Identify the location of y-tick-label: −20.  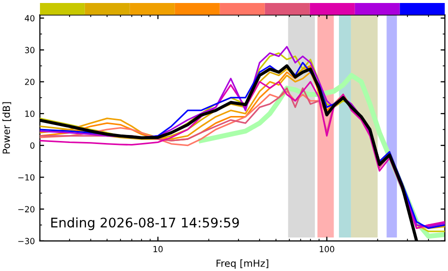
(26, 209).